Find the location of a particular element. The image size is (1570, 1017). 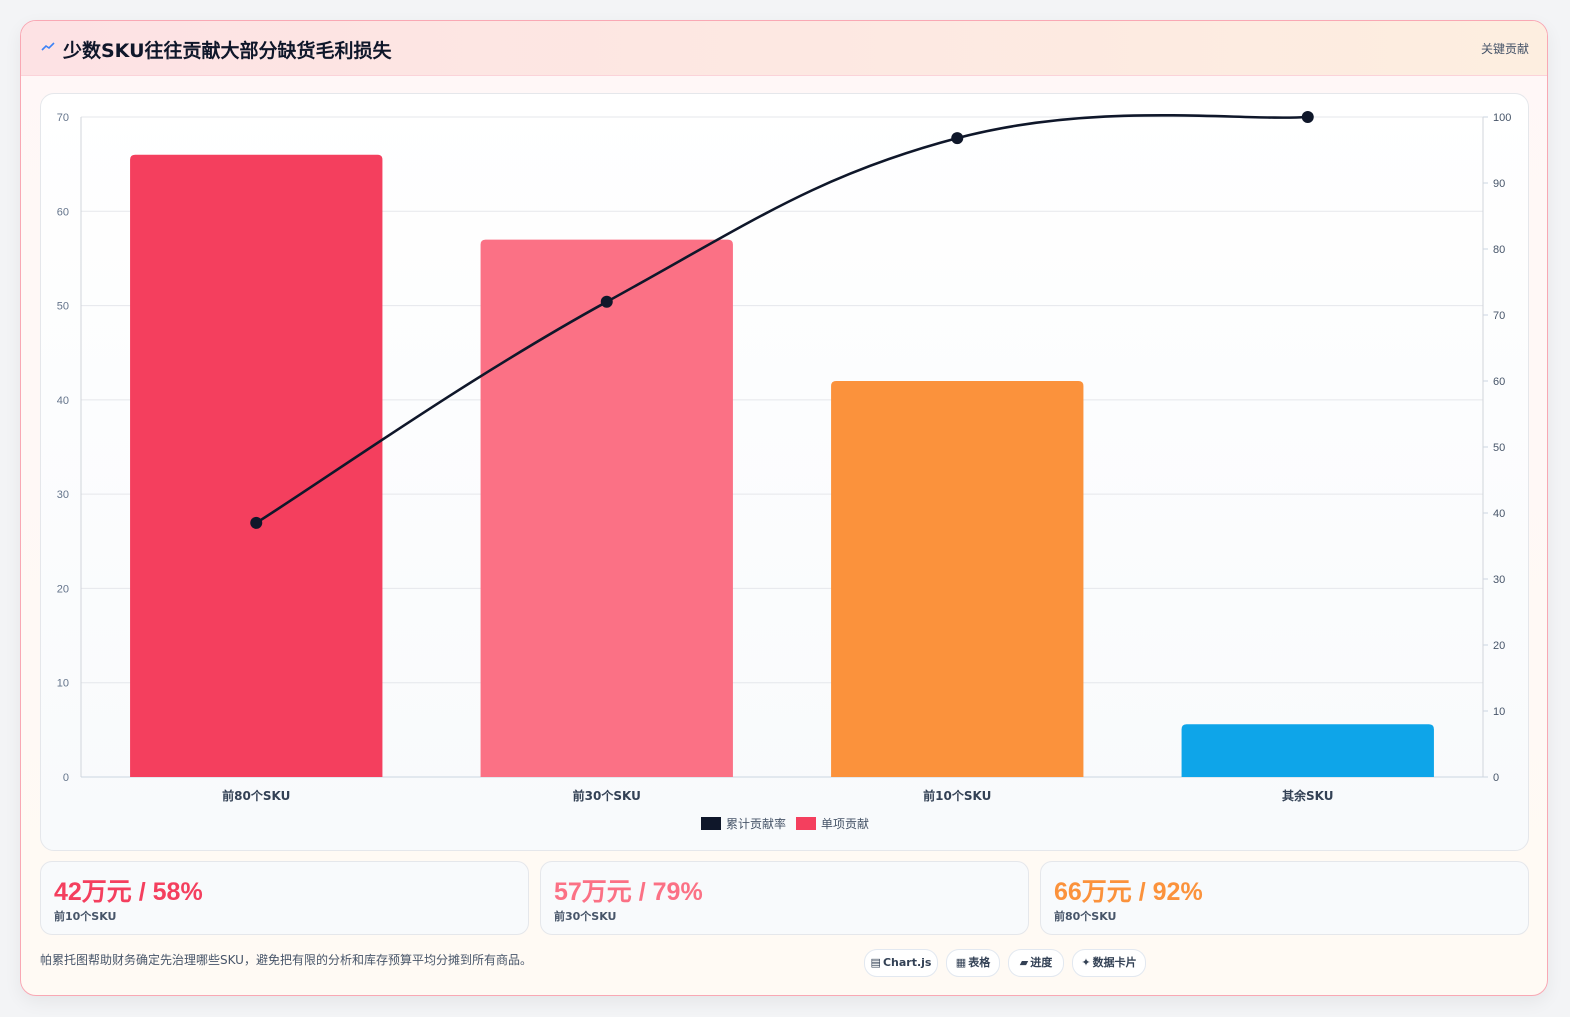

y-left-tick-label: 20 is located at coordinates (63, 589).